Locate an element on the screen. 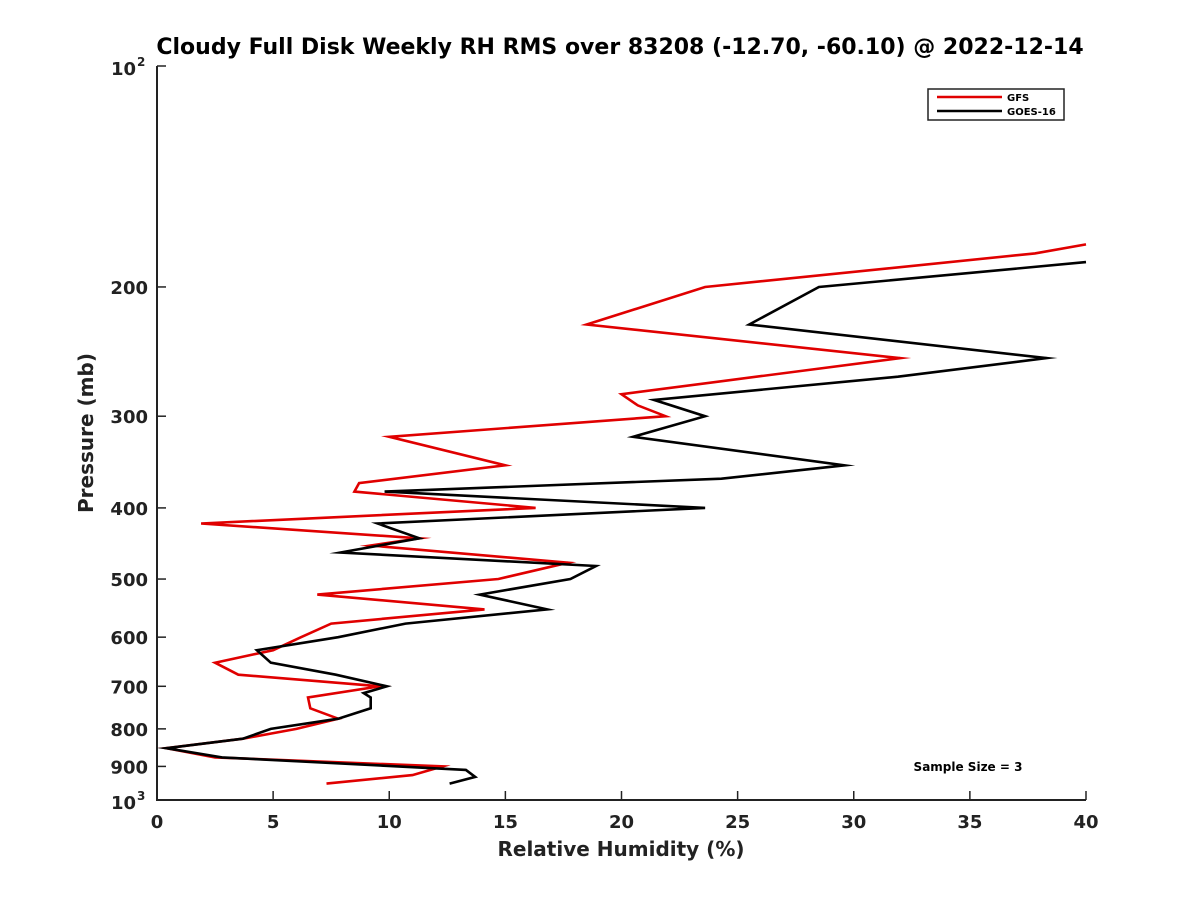 The image size is (1200, 900). legend-label-gfs: GFS is located at coordinates (1018, 98).